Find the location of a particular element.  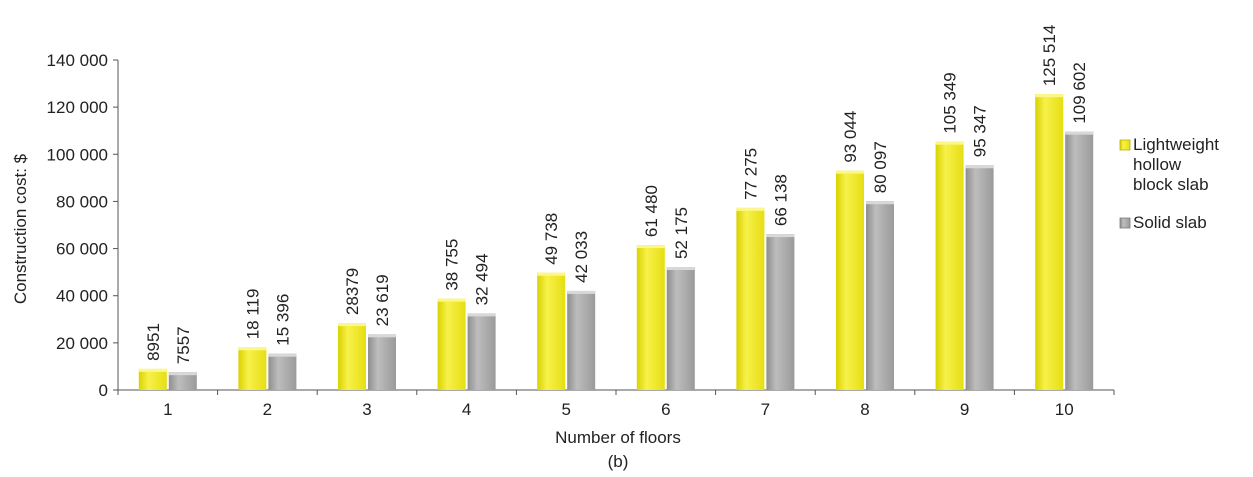

data-label: 125 514 is located at coordinates (1049, 55).